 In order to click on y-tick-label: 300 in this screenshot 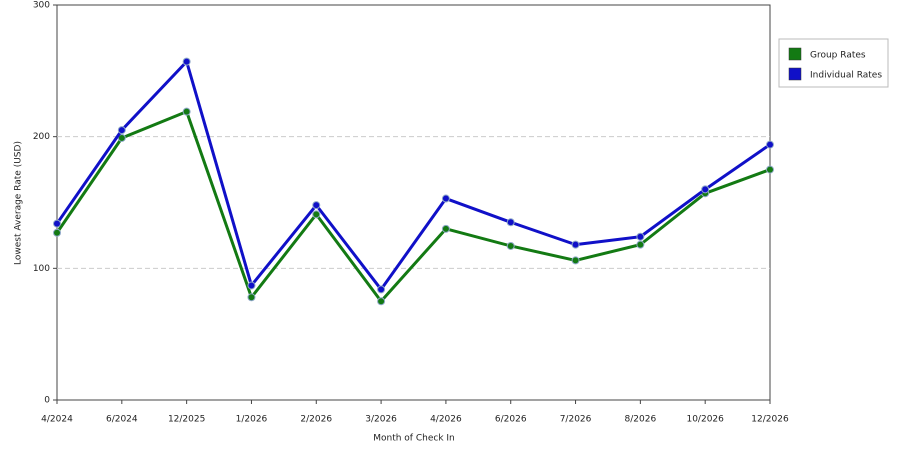, I will do `click(41, 6)`.